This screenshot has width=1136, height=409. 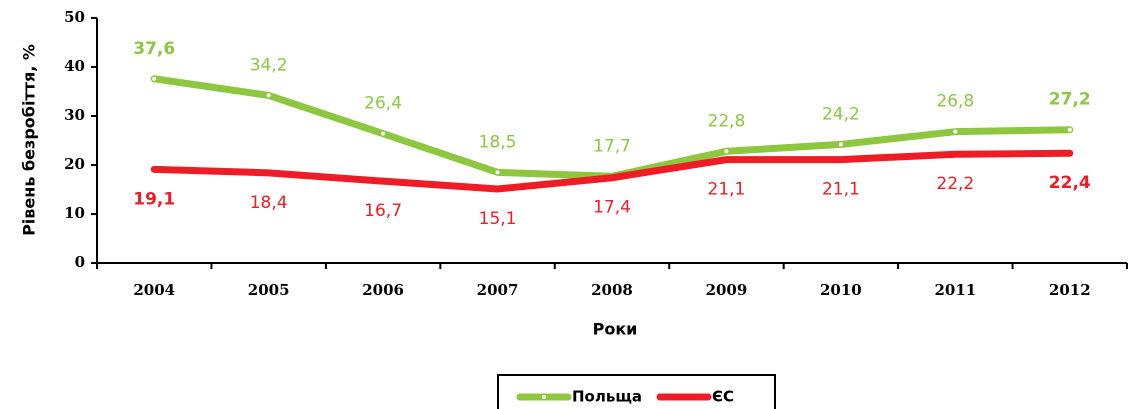 What do you see at coordinates (955, 102) in the screenshot?
I see `data-label: 26,8` at bounding box center [955, 102].